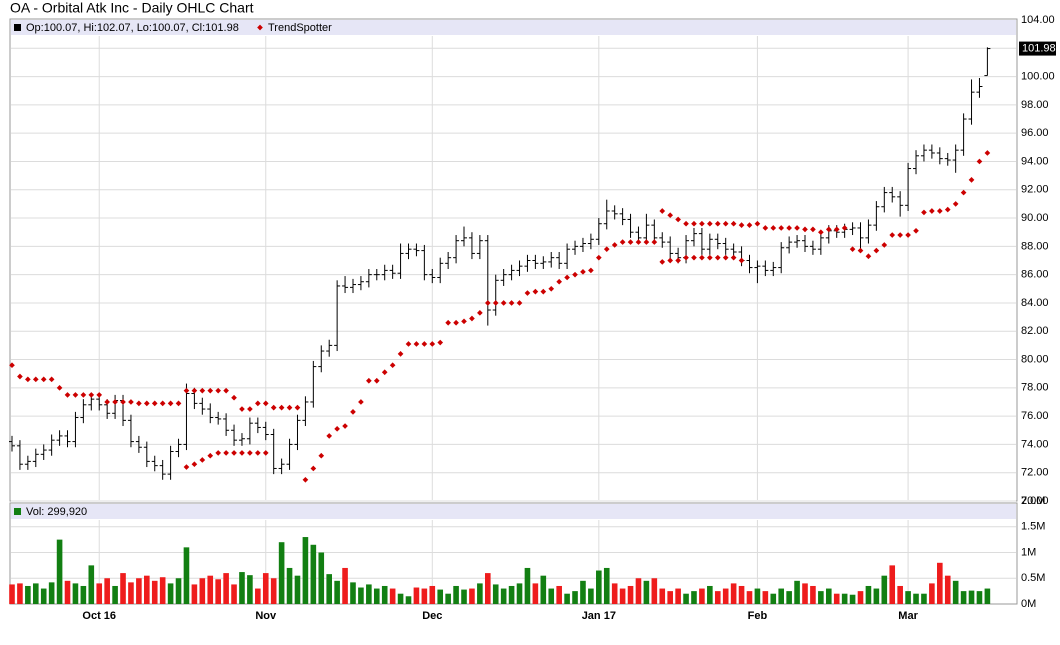 Image resolution: width=1060 pixels, height=645 pixels. I want to click on y-tick-label: 74.00, so click(1035, 444).